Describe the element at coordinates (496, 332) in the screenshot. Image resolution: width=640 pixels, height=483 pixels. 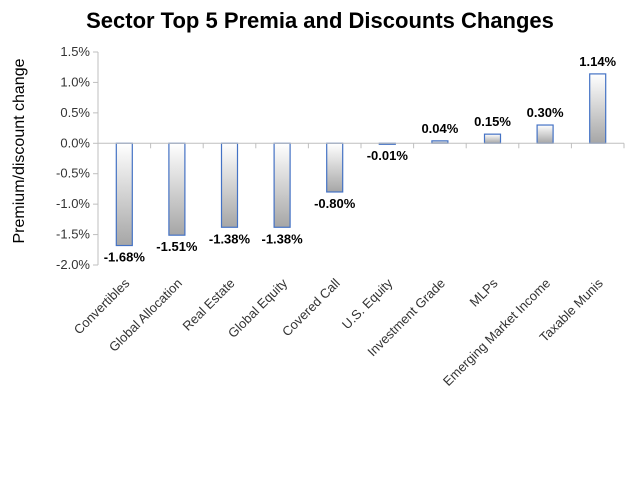
I see `category-label: Emerging Market Income` at that location.